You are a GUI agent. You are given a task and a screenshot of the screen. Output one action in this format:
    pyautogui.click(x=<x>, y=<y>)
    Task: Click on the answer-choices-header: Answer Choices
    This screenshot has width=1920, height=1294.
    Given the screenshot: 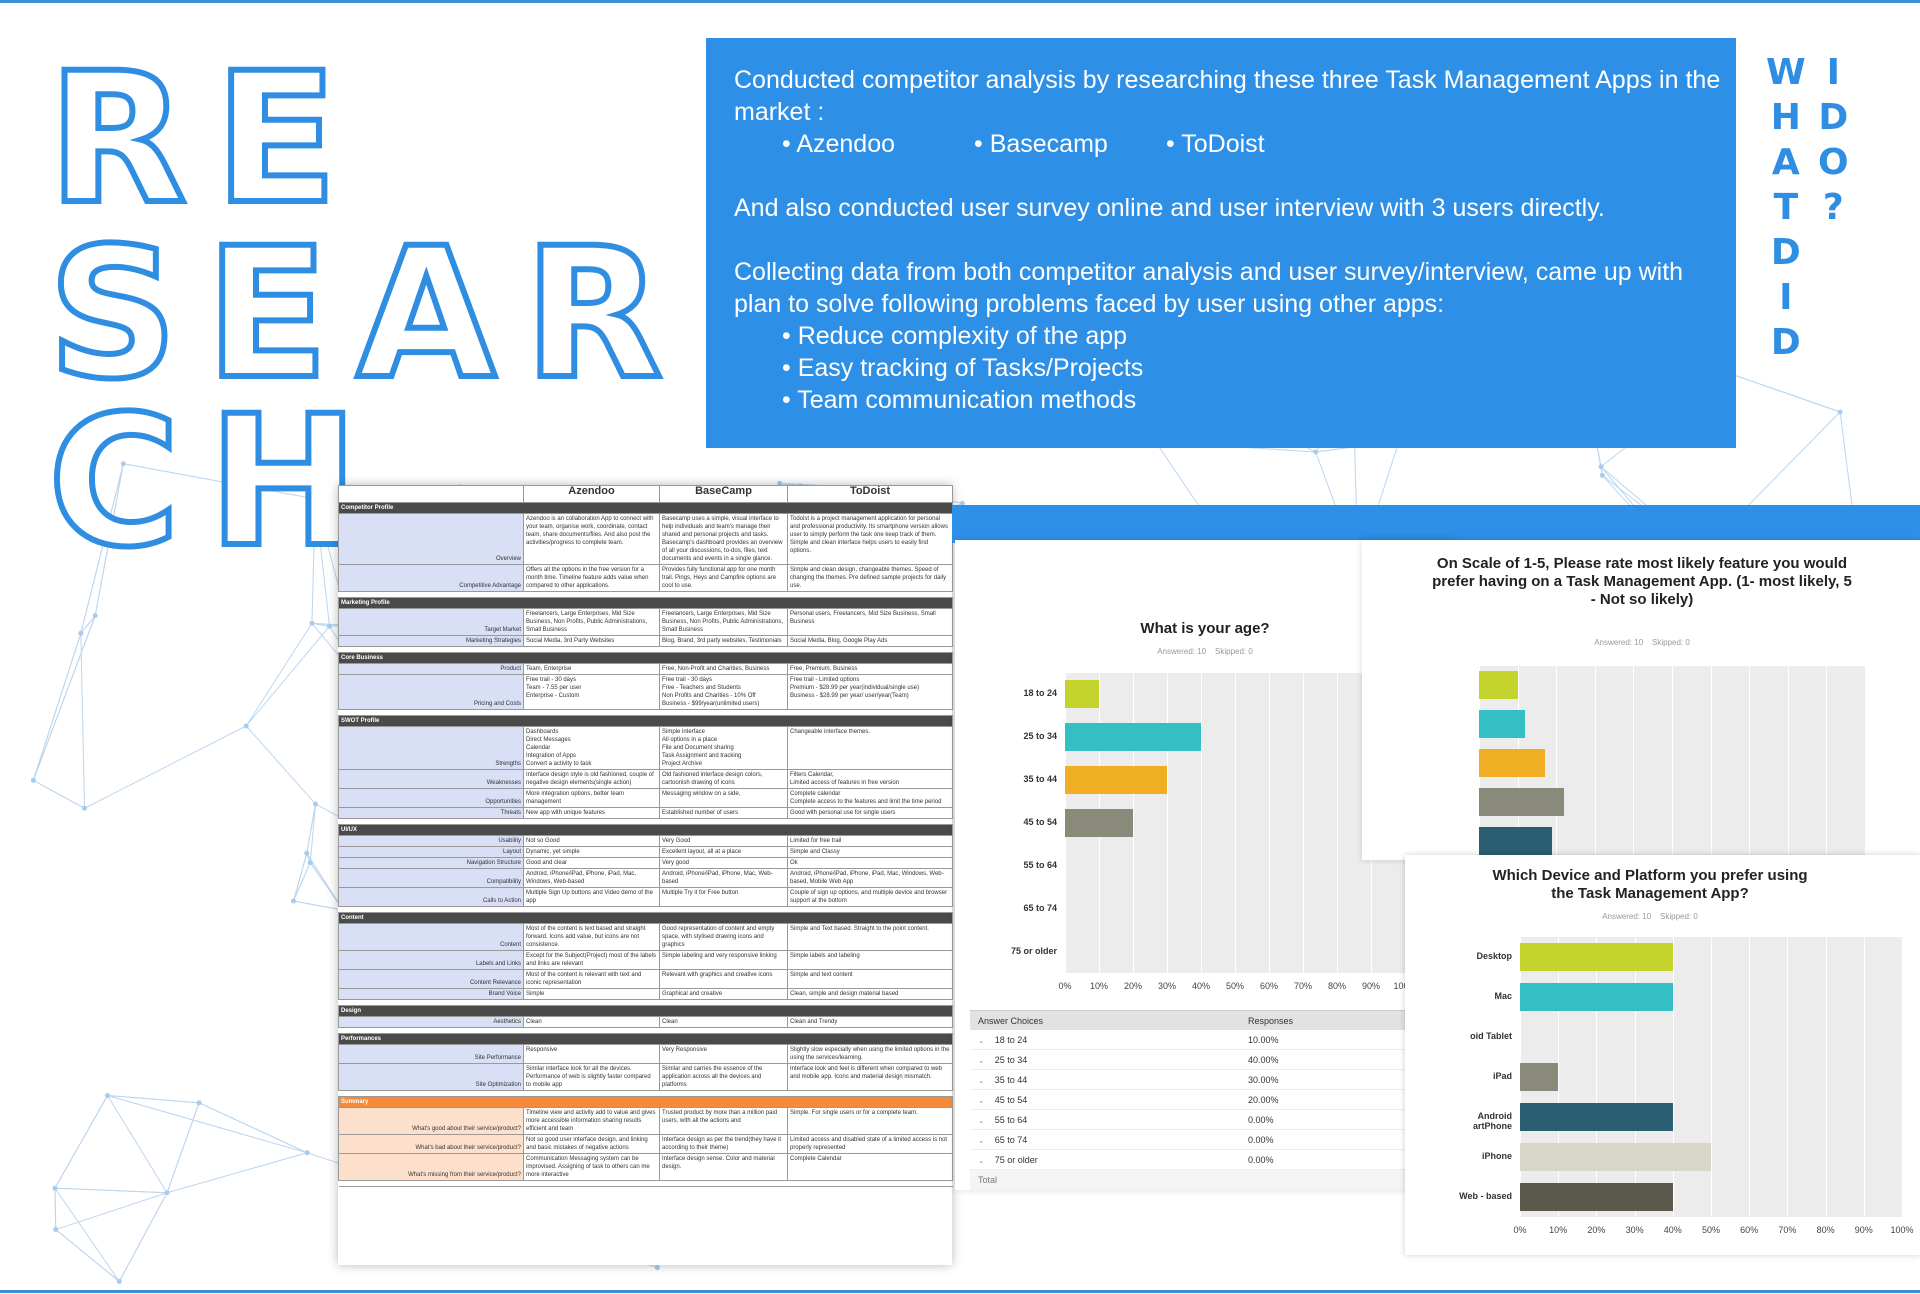 What is the action you would take?
    pyautogui.click(x=1011, y=1020)
    